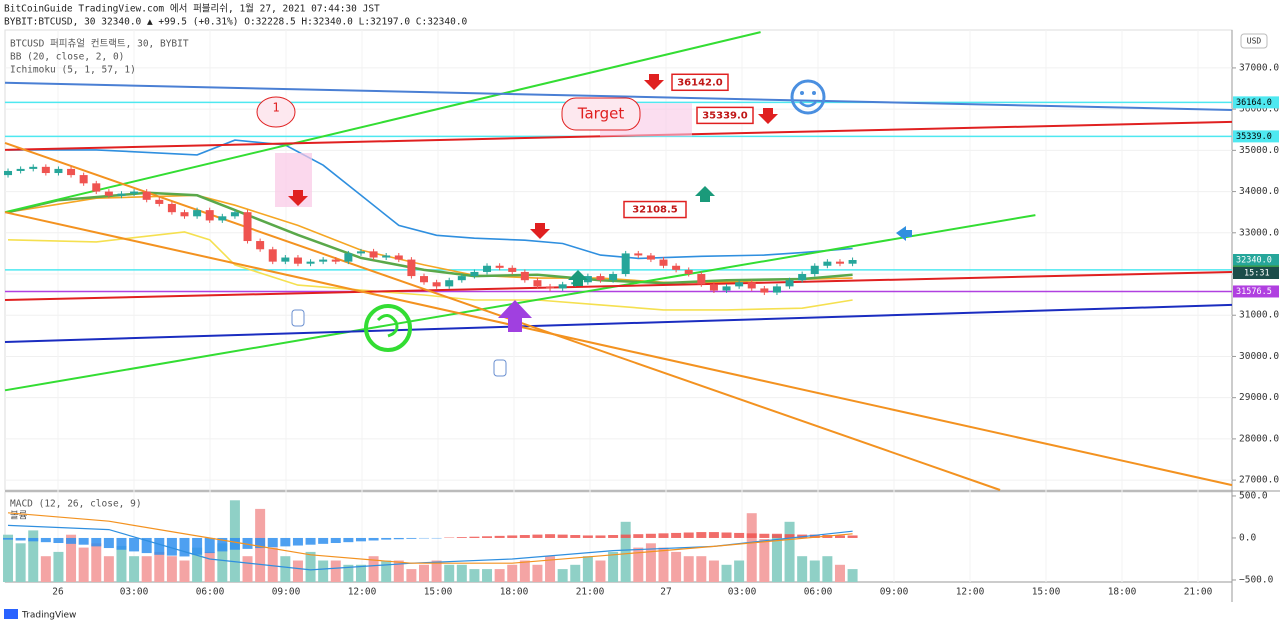  What do you see at coordinates (1198, 592) in the screenshot?
I see `x-tick-label: 21:00` at bounding box center [1198, 592].